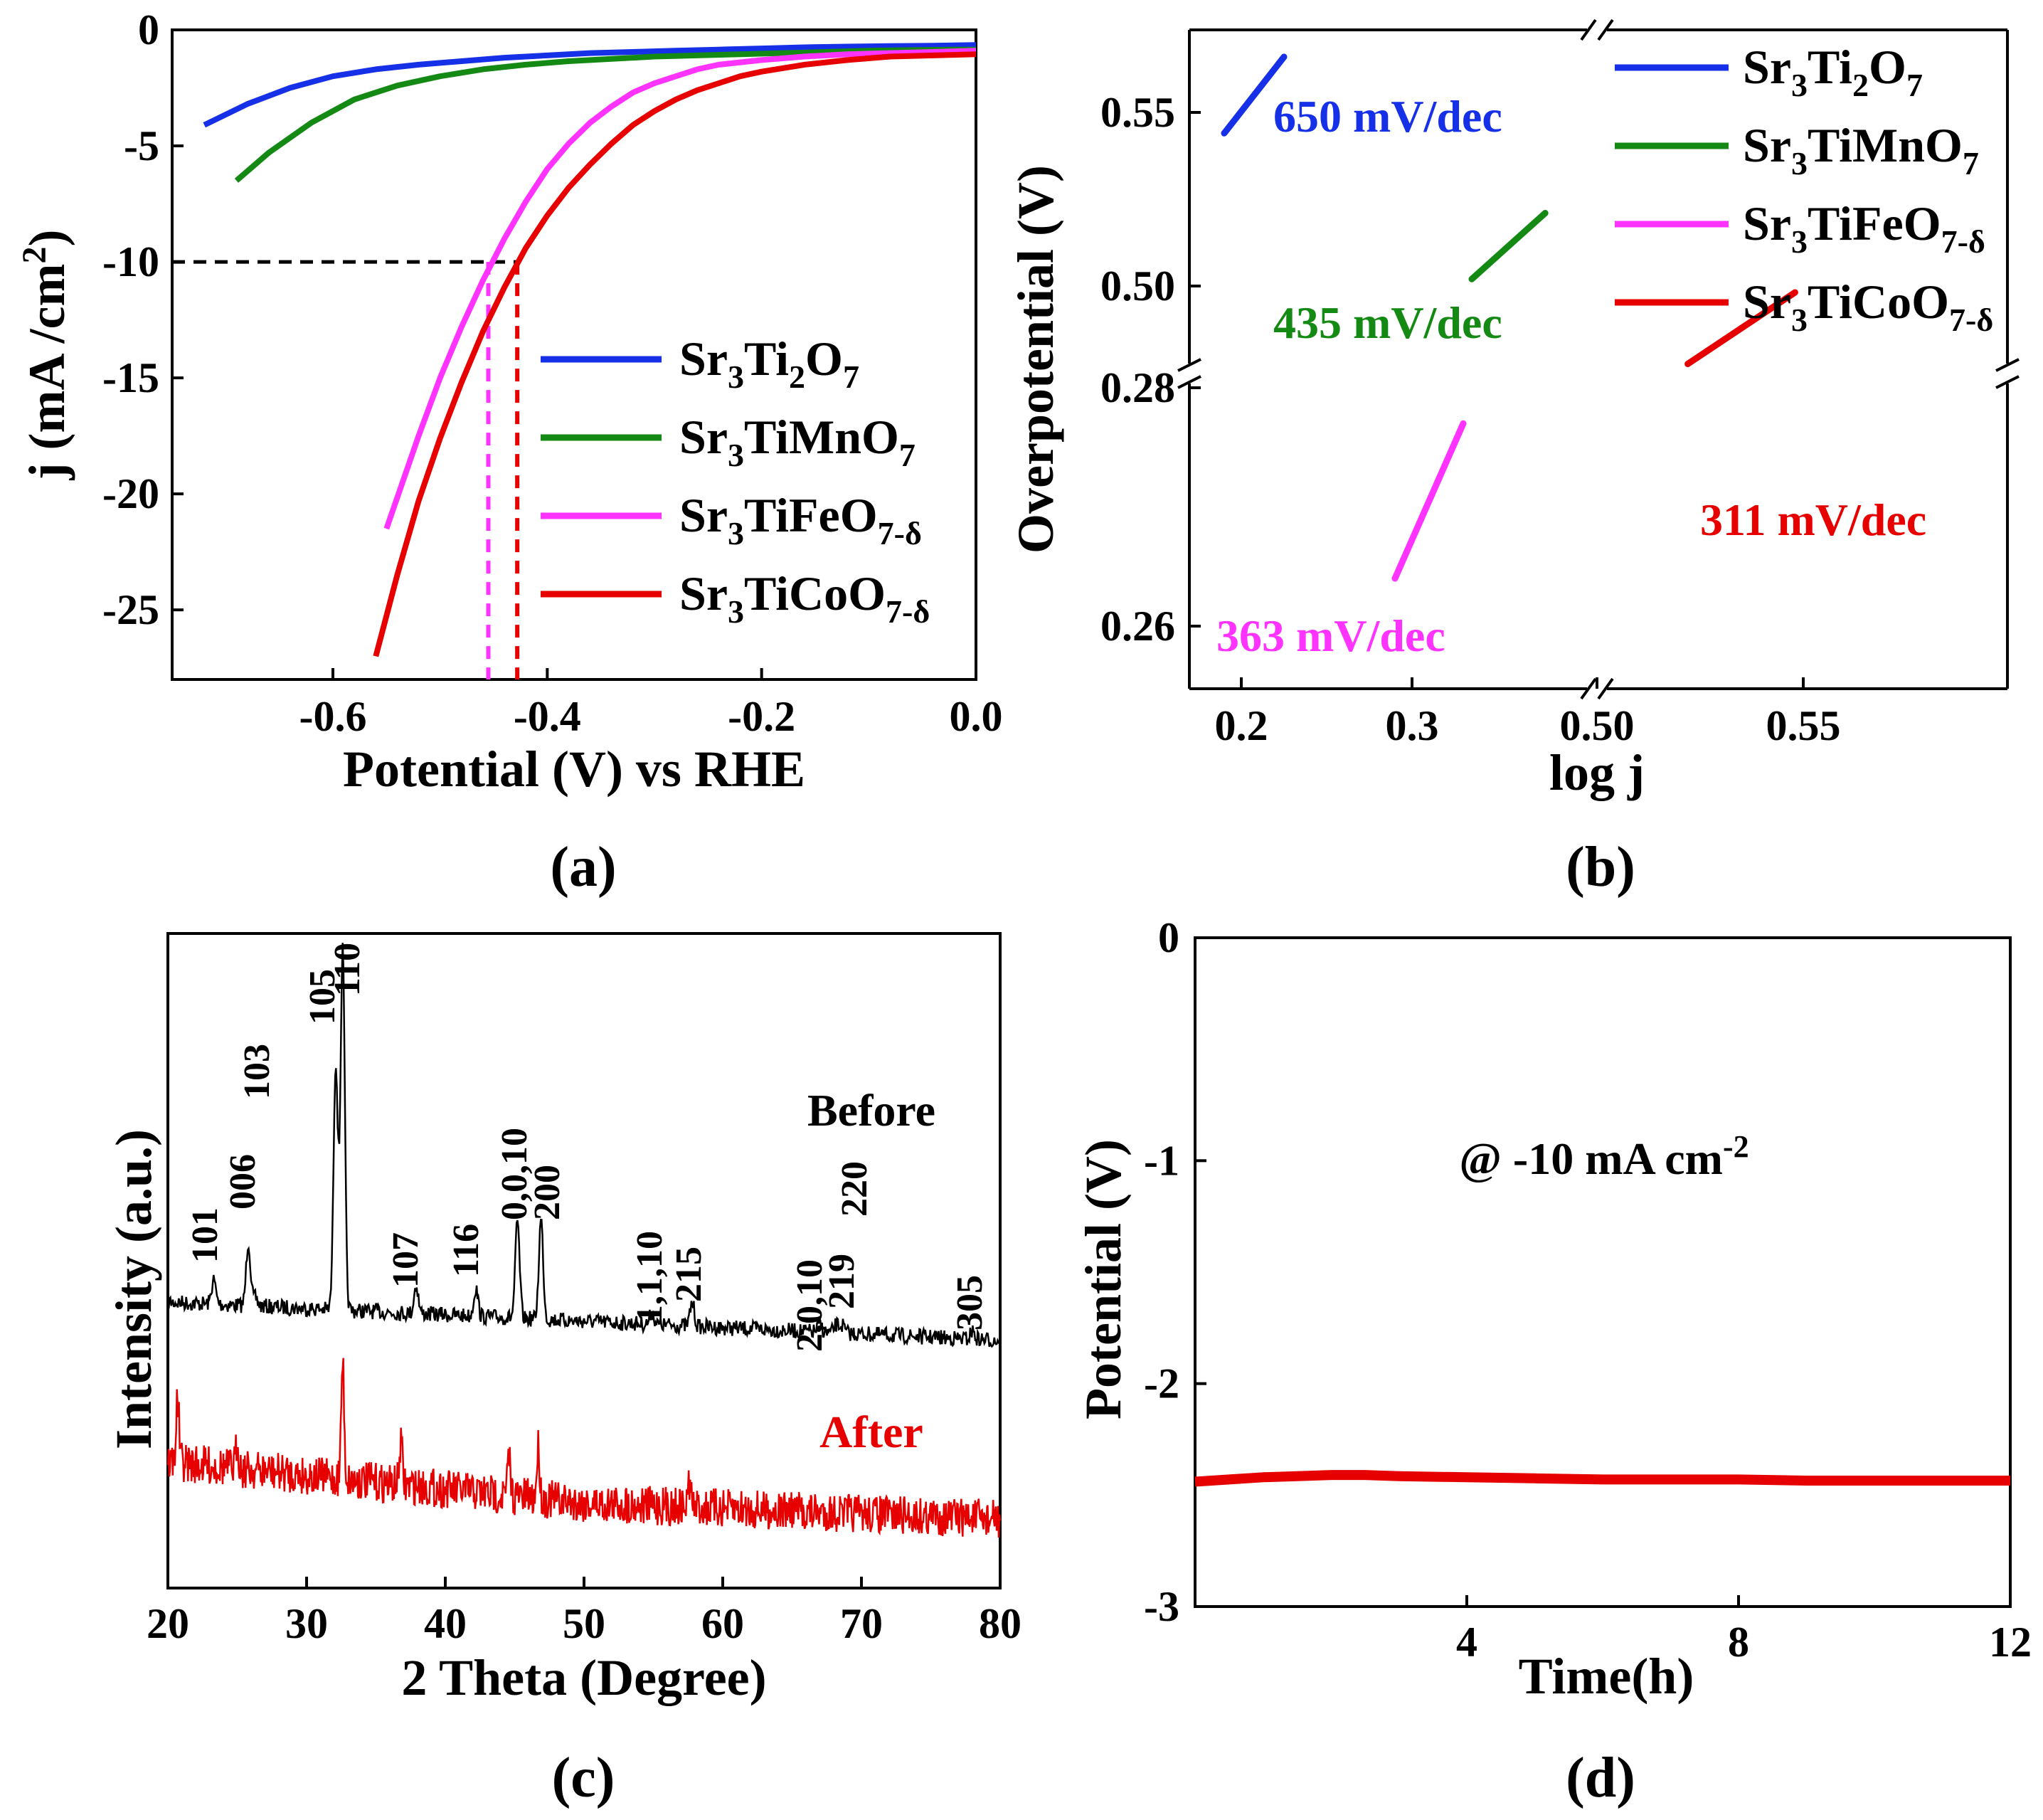  Describe the element at coordinates (514, 1174) in the screenshot. I see `peak-hkl-label: 0,0,10` at that location.